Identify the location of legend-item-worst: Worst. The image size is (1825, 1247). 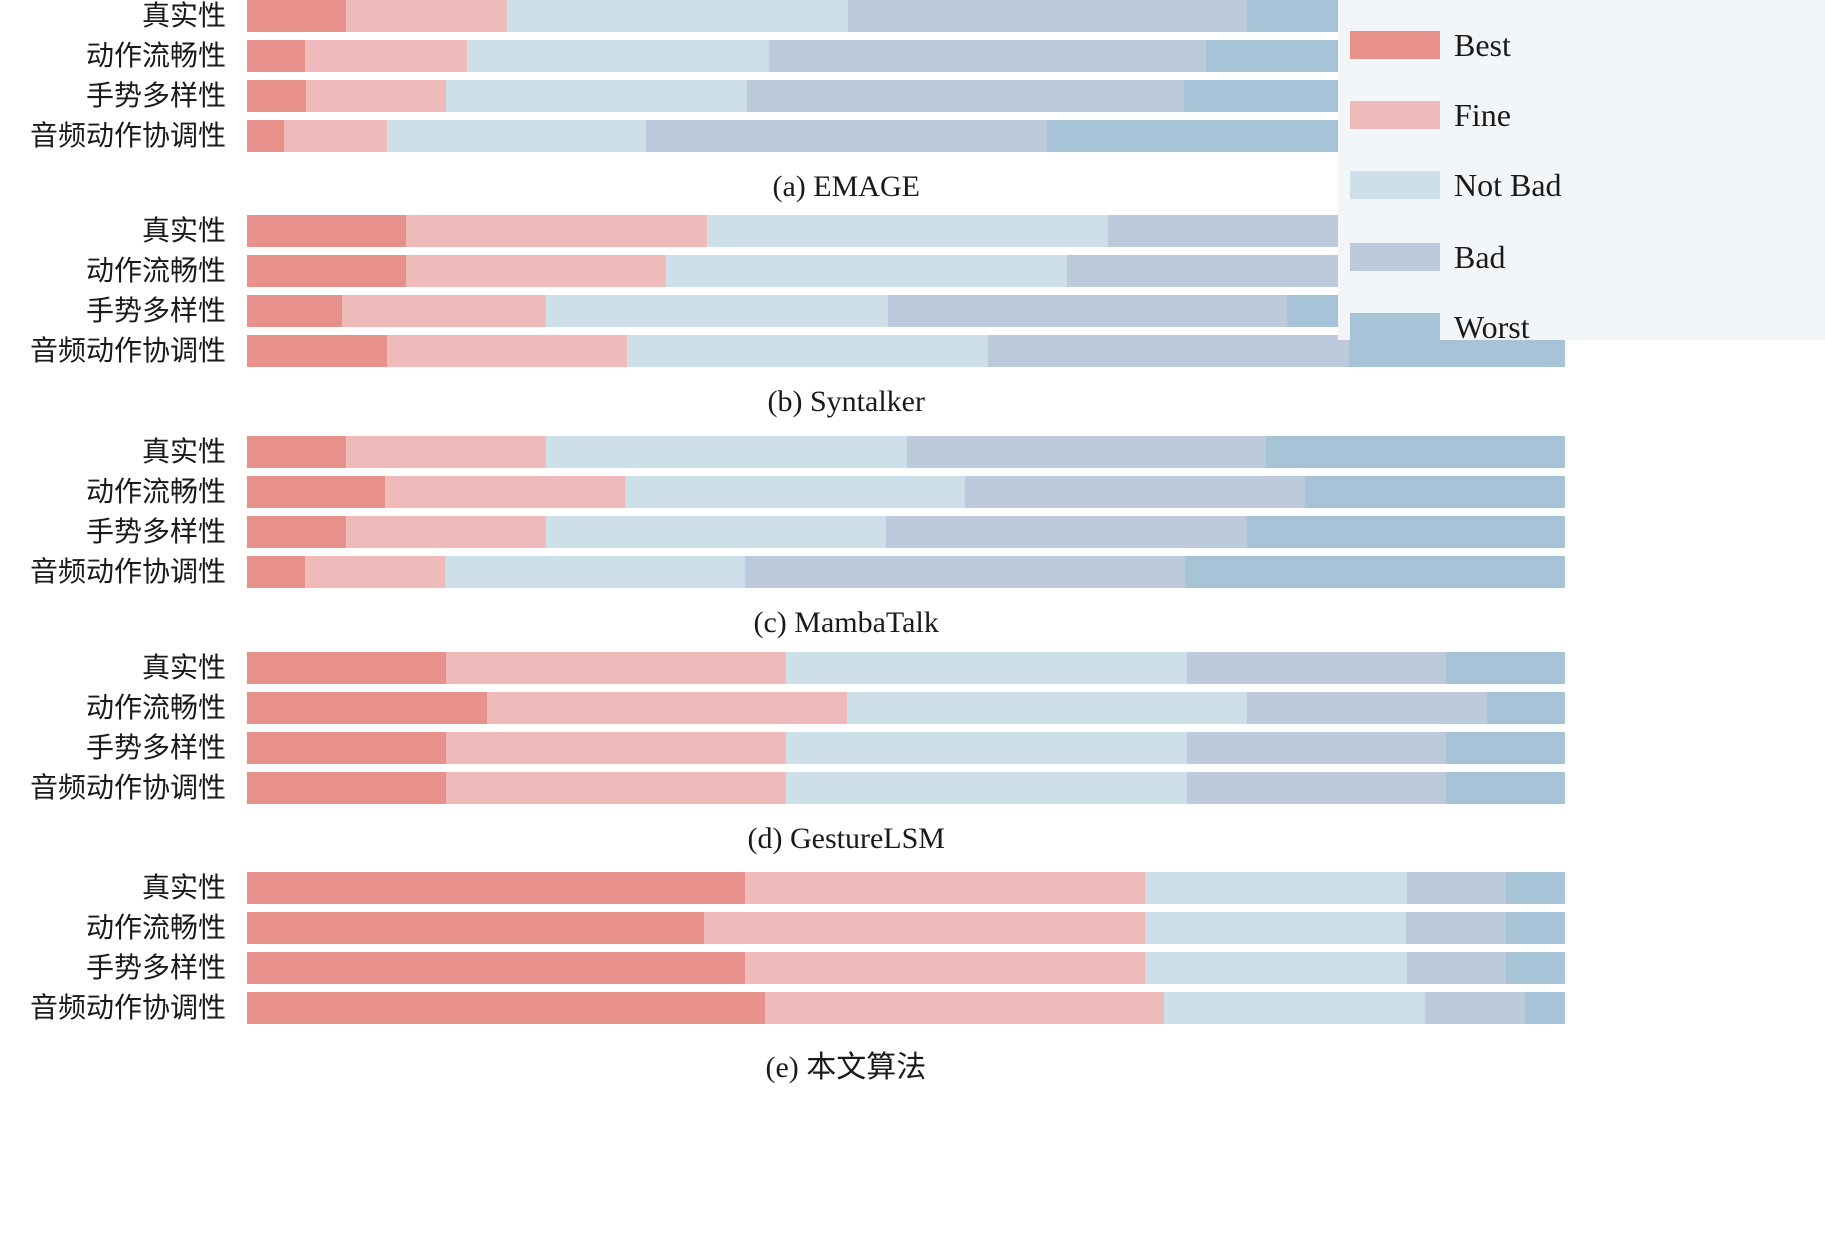
(1440, 327).